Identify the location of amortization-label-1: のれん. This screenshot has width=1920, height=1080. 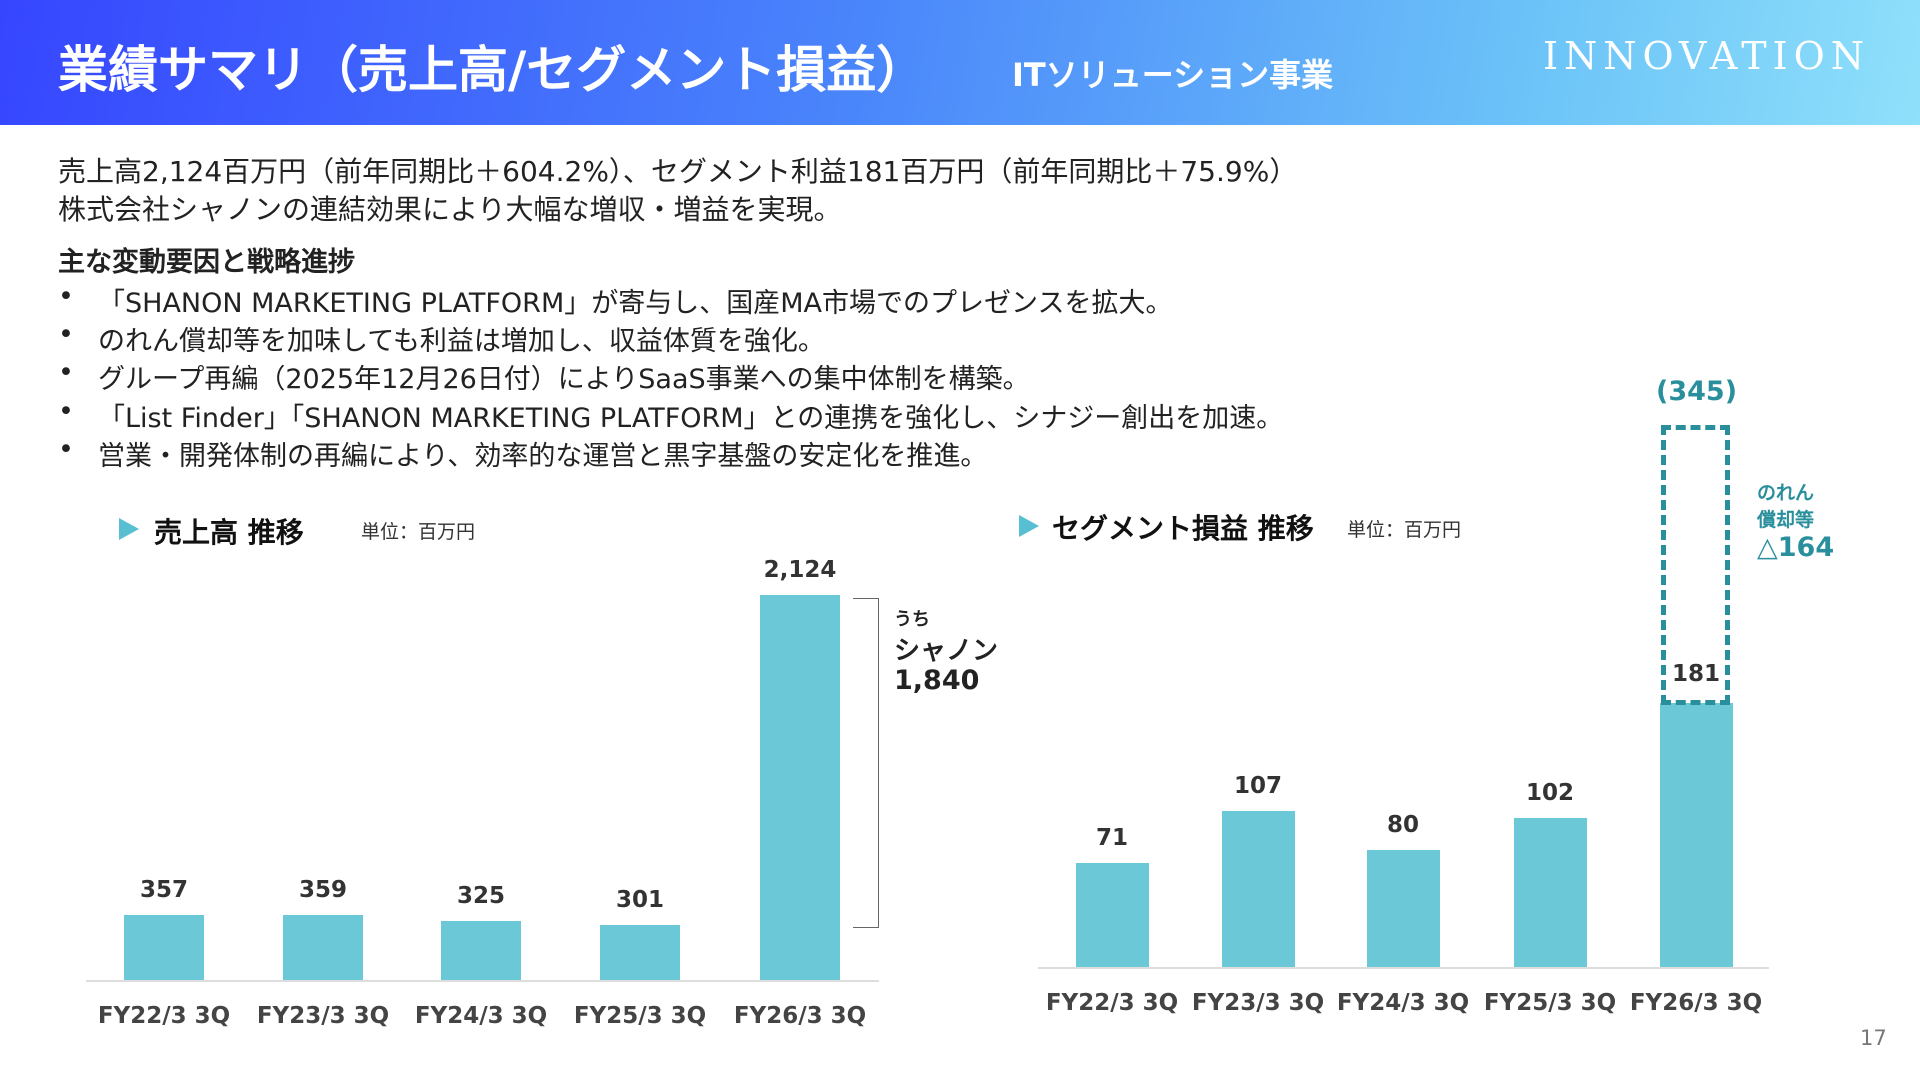
(1786, 493).